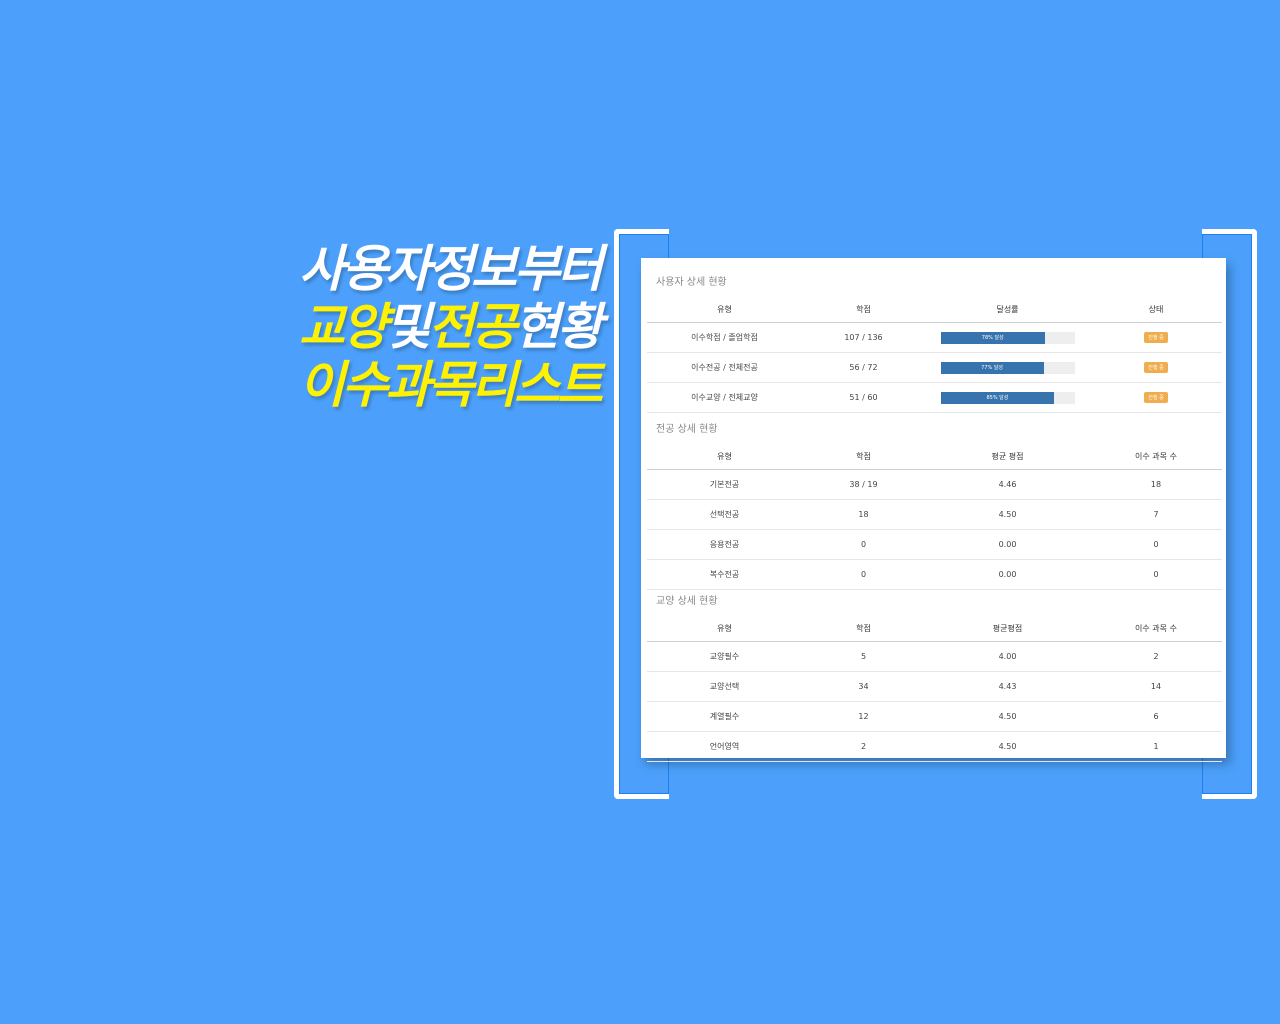 The image size is (1280, 1024). I want to click on table-row: 응용전공 0 0.00 0, so click(934, 544).